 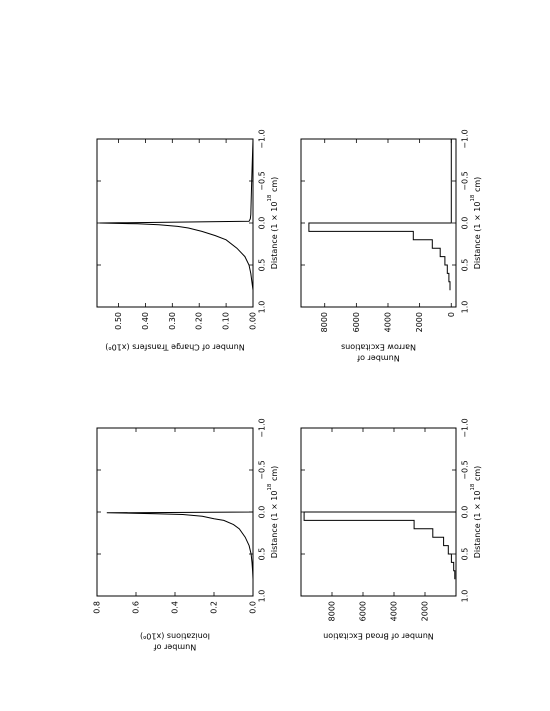 What do you see at coordinates (136, 607) in the screenshot?
I see `y-tick-label: 0.6` at bounding box center [136, 607].